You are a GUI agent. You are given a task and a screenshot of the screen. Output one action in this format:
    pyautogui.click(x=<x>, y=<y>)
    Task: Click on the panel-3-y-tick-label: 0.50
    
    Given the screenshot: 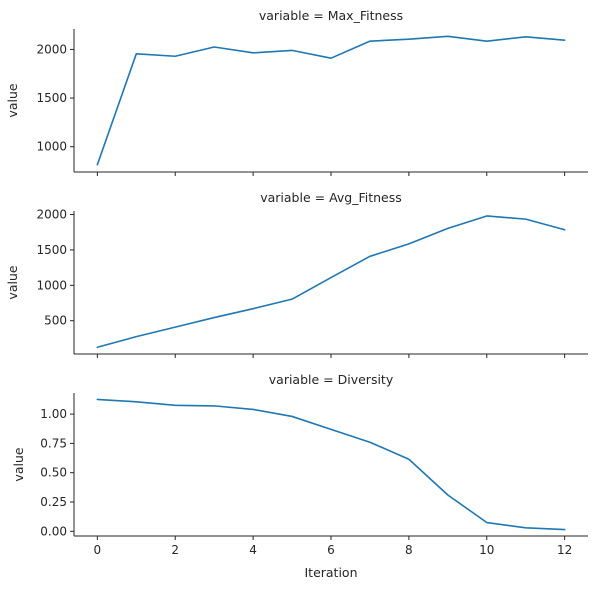 What is the action you would take?
    pyautogui.click(x=53, y=473)
    